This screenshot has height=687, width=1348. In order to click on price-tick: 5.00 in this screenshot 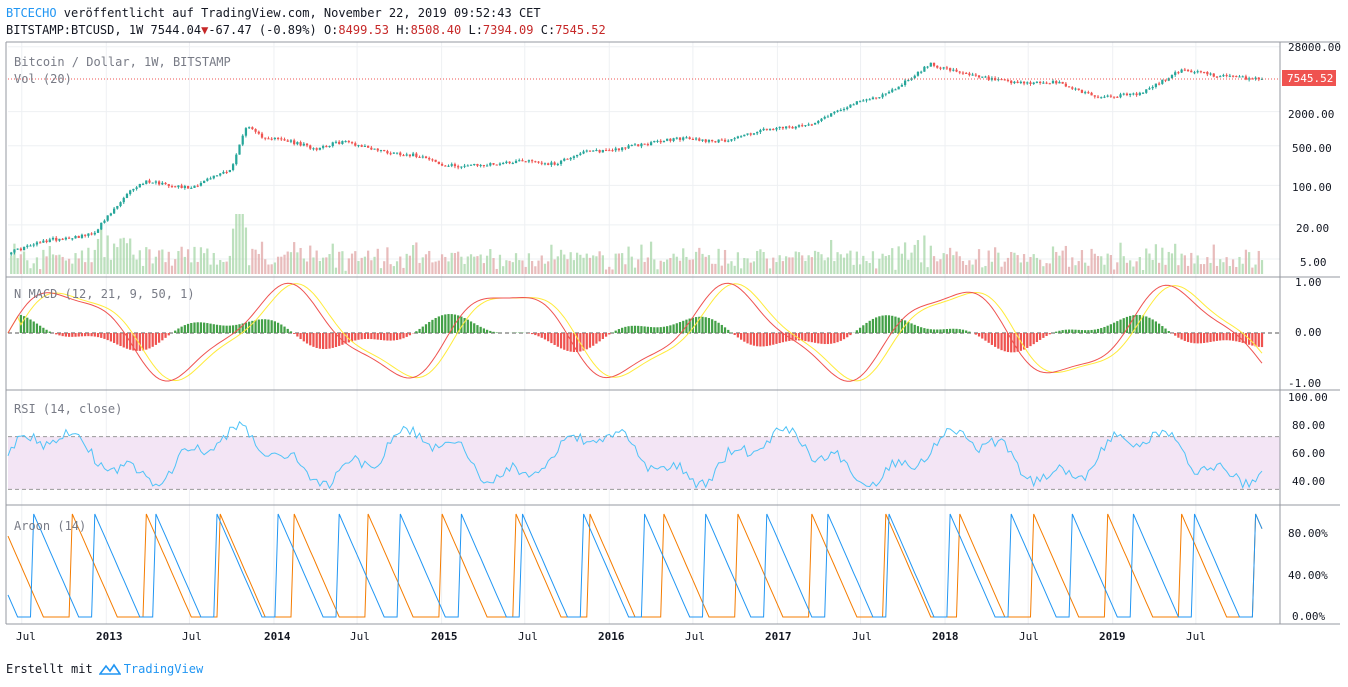, I will do `click(1313, 262)`.